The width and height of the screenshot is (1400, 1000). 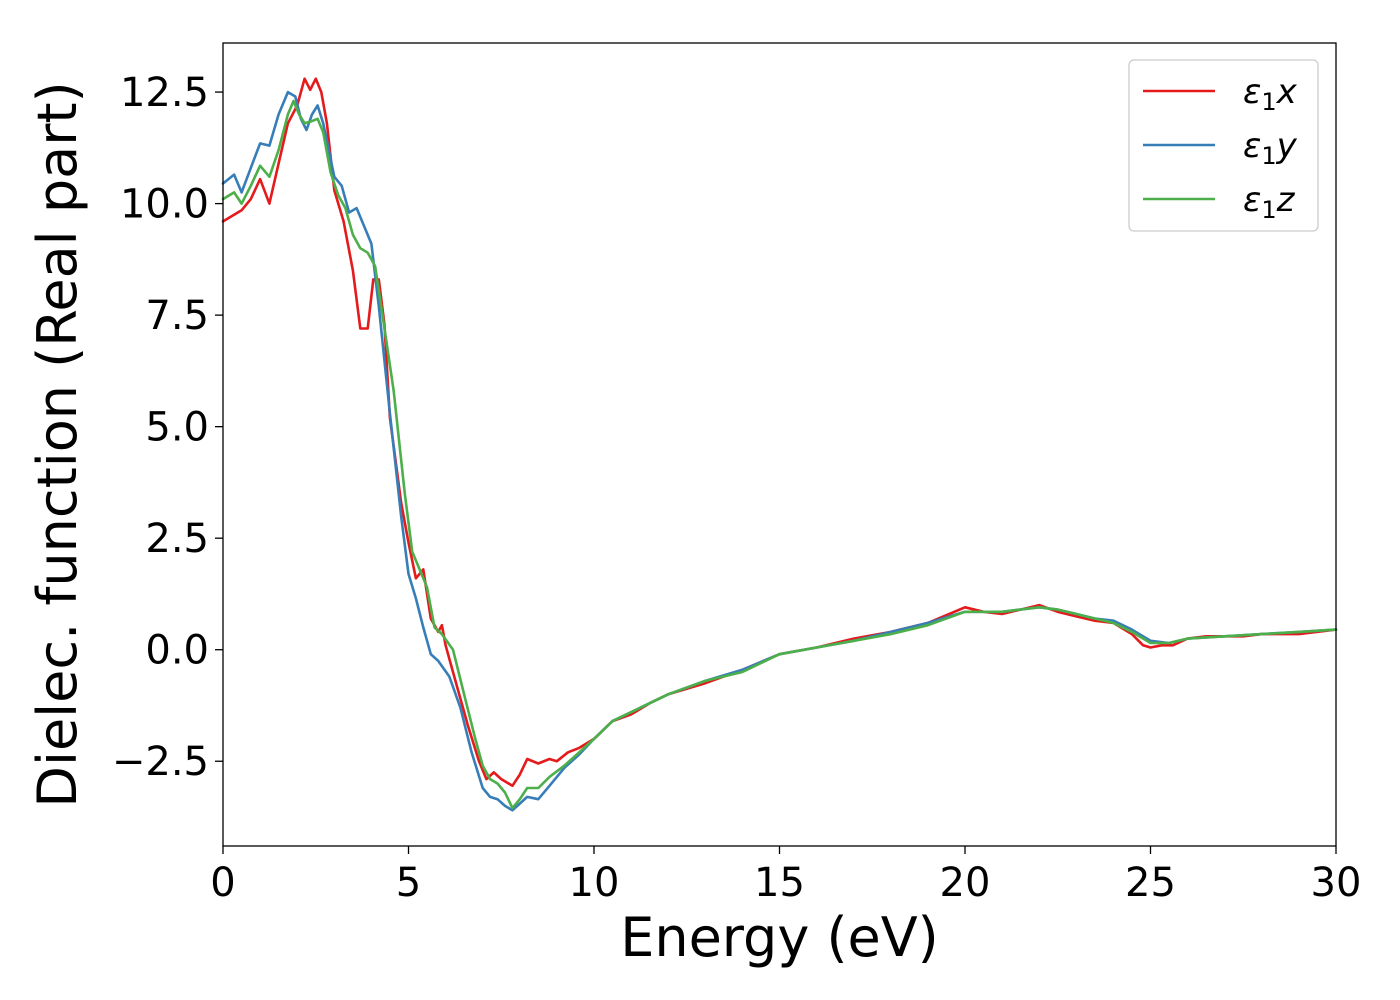 I want to click on legend: ε1x ε1y ε1z, so click(x=1223, y=145).